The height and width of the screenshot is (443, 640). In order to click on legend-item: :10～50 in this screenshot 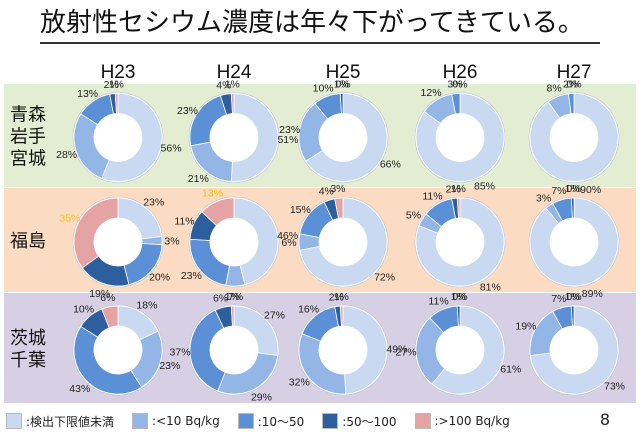, I will do `click(271, 421)`.